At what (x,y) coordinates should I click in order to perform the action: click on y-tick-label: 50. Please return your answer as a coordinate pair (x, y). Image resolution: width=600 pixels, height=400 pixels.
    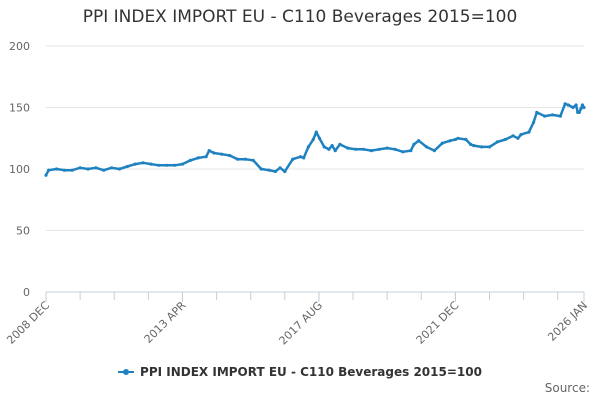
    Looking at the image, I should click on (23, 231).